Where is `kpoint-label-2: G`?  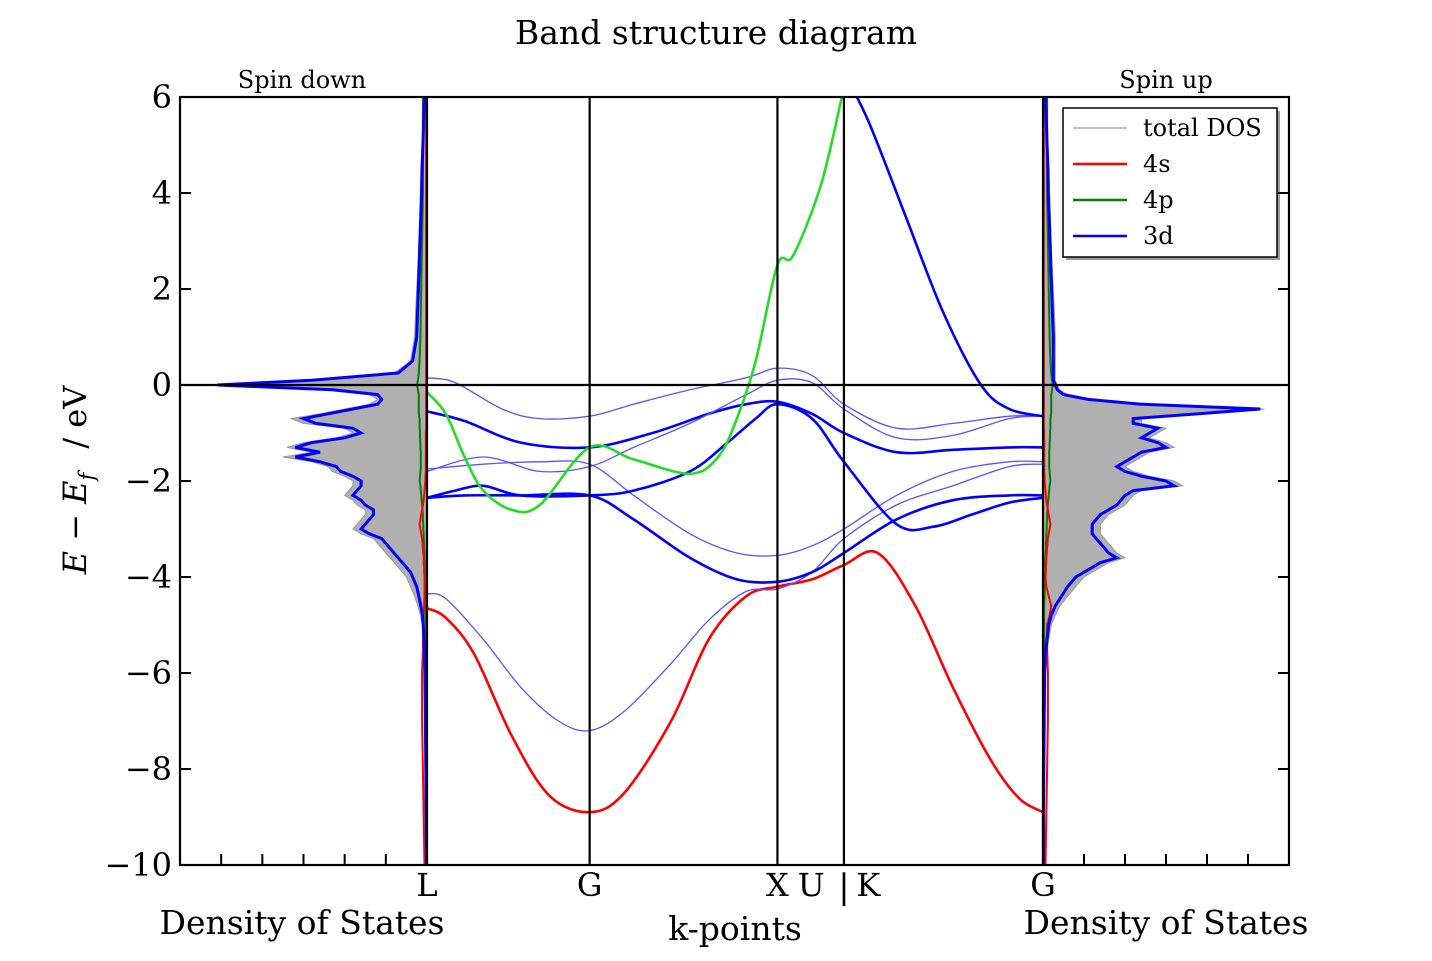
kpoint-label-2: G is located at coordinates (590, 885).